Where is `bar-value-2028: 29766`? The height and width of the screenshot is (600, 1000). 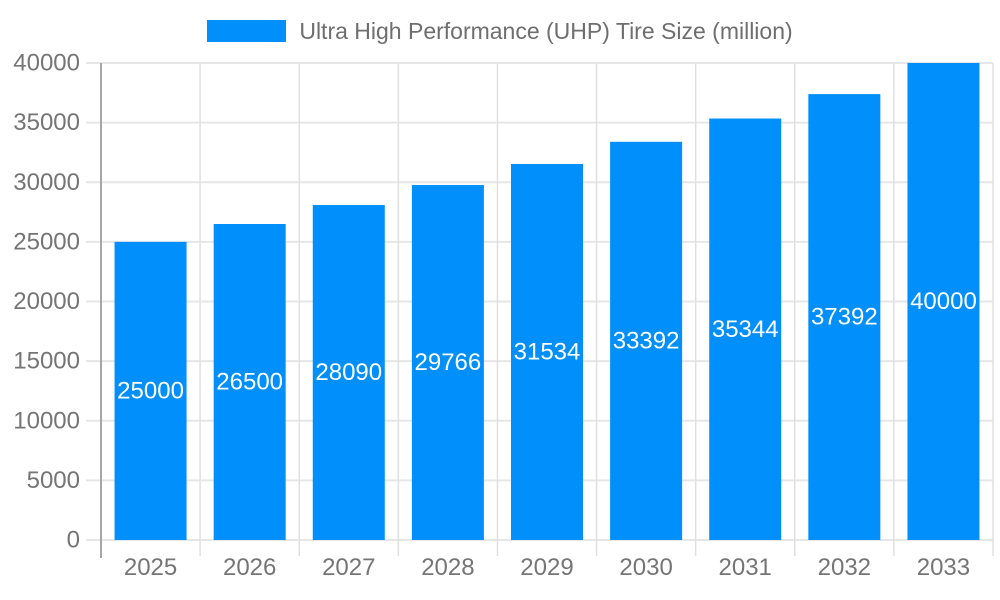
bar-value-2028: 29766 is located at coordinates (448, 362).